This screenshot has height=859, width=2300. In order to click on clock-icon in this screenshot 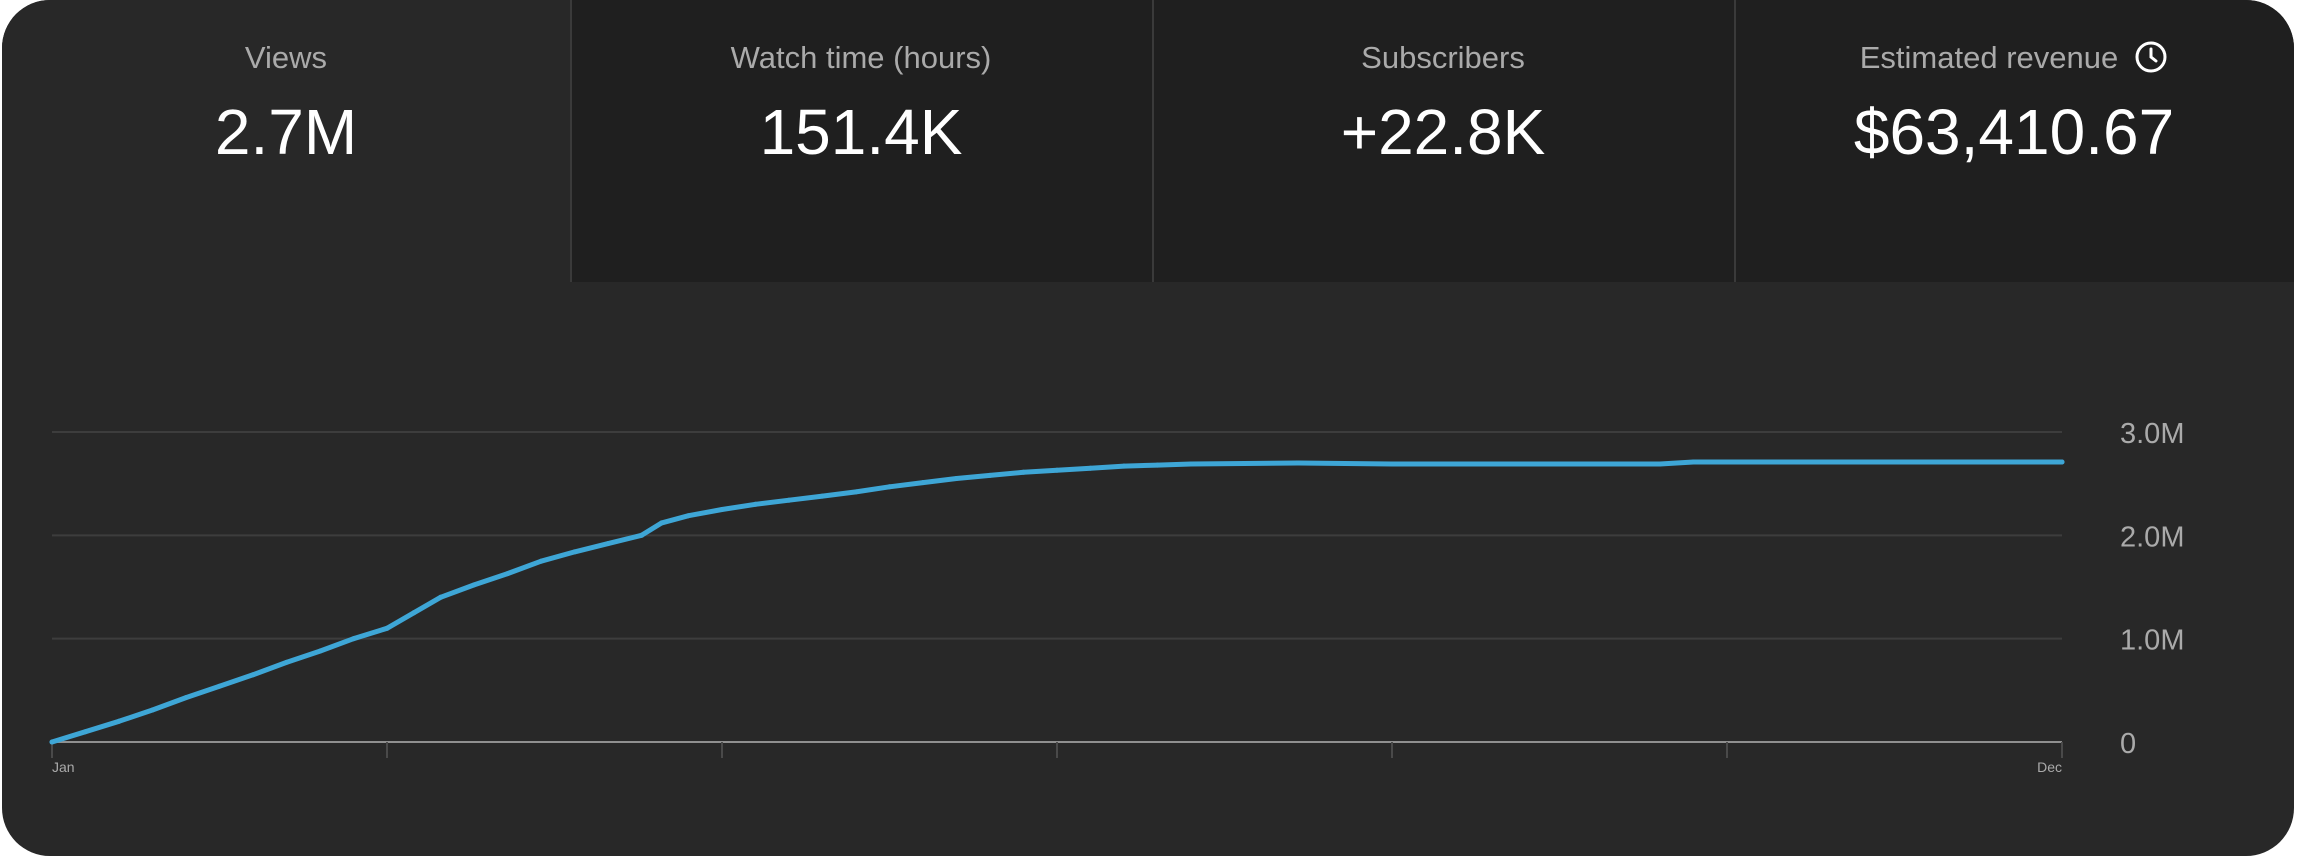, I will do `click(2151, 57)`.